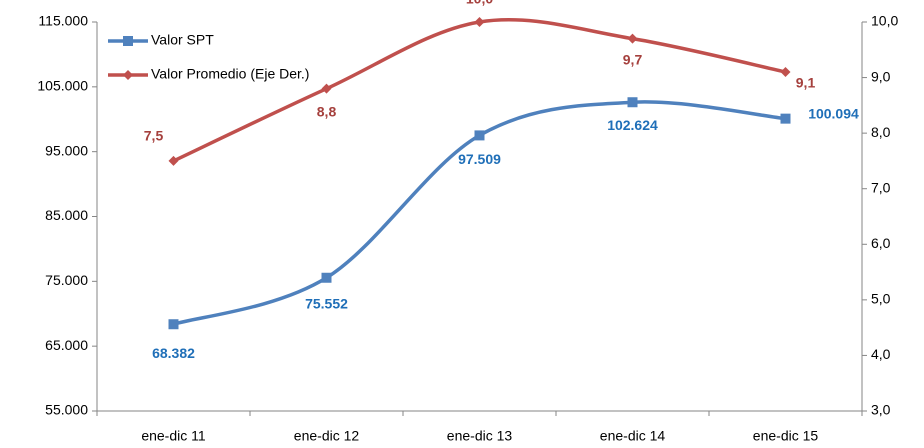 This screenshot has height=448, width=924. Describe the element at coordinates (479, 3) in the screenshot. I see `data-label: 10,0` at that location.